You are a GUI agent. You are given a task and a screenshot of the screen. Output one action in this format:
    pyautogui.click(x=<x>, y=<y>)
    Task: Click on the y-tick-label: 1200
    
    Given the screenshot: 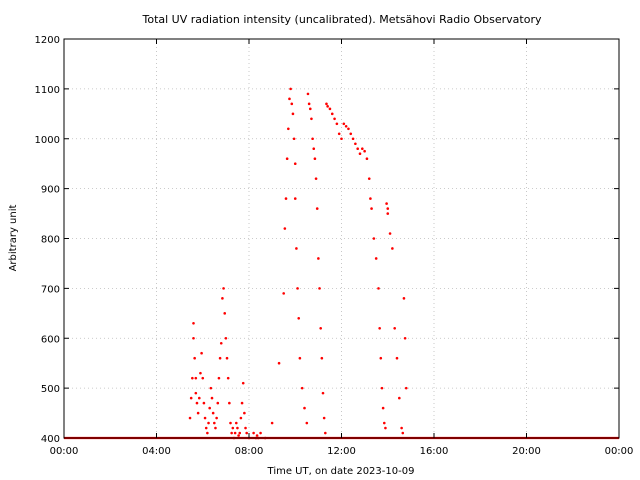 What is the action you would take?
    pyautogui.click(x=47, y=40)
    